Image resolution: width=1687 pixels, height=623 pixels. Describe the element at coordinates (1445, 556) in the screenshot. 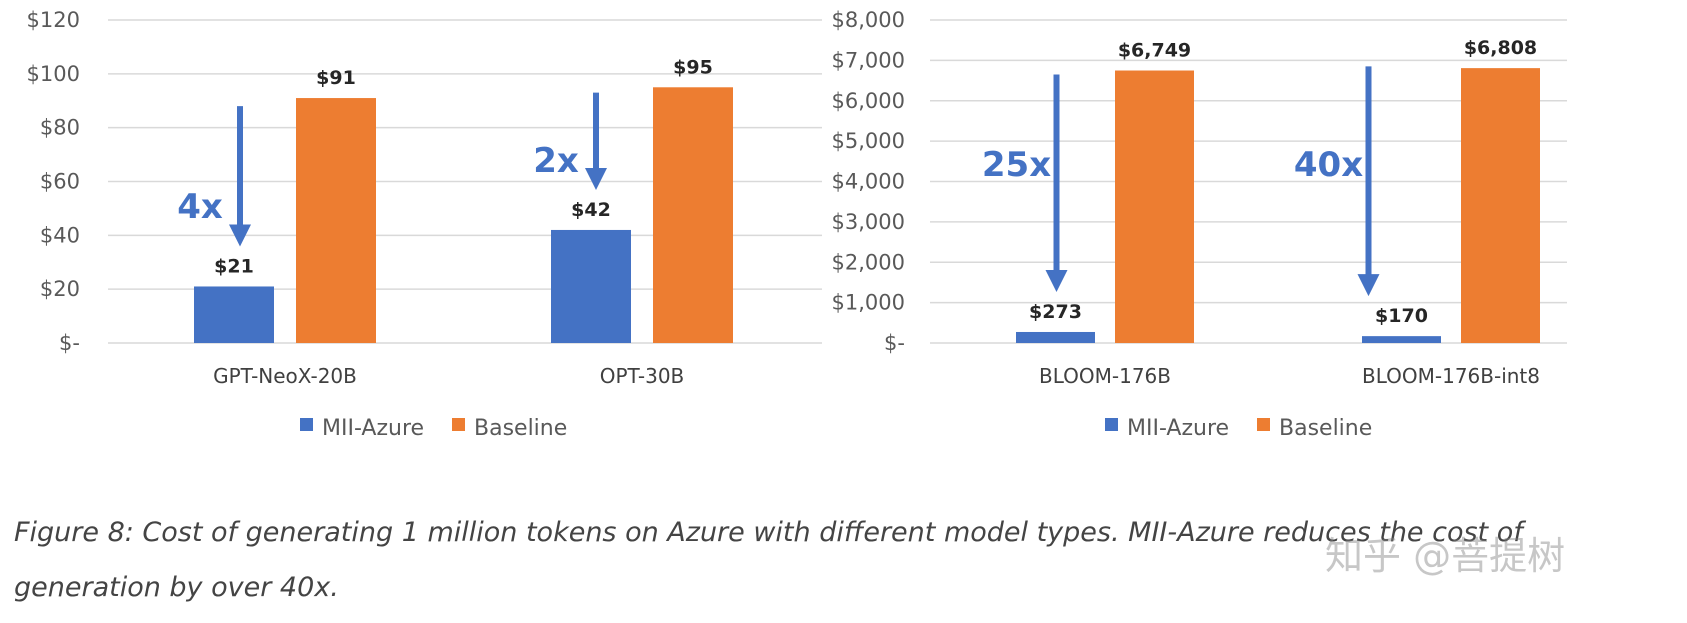

I see `watermark: 知乎 @菩提树` at that location.